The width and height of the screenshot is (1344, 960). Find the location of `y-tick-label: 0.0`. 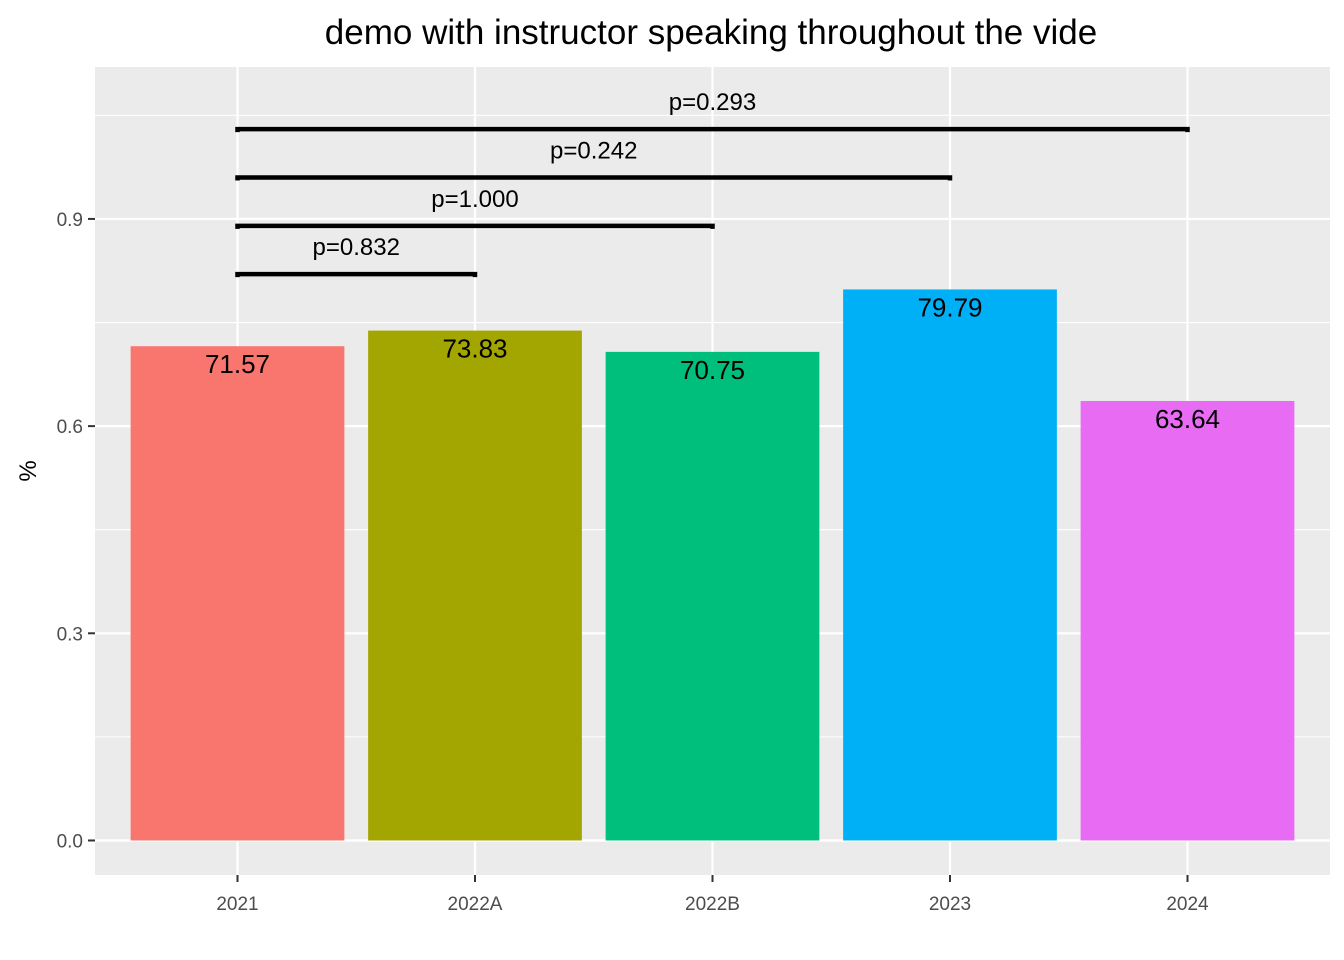

y-tick-label: 0.0 is located at coordinates (70, 841).